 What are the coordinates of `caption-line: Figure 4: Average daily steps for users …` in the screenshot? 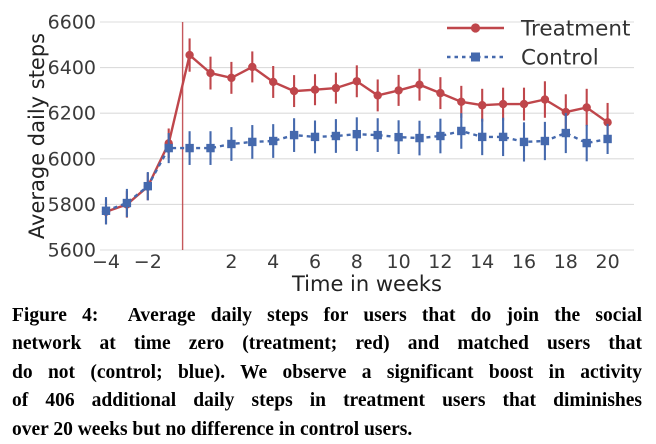 It's located at (327, 315).